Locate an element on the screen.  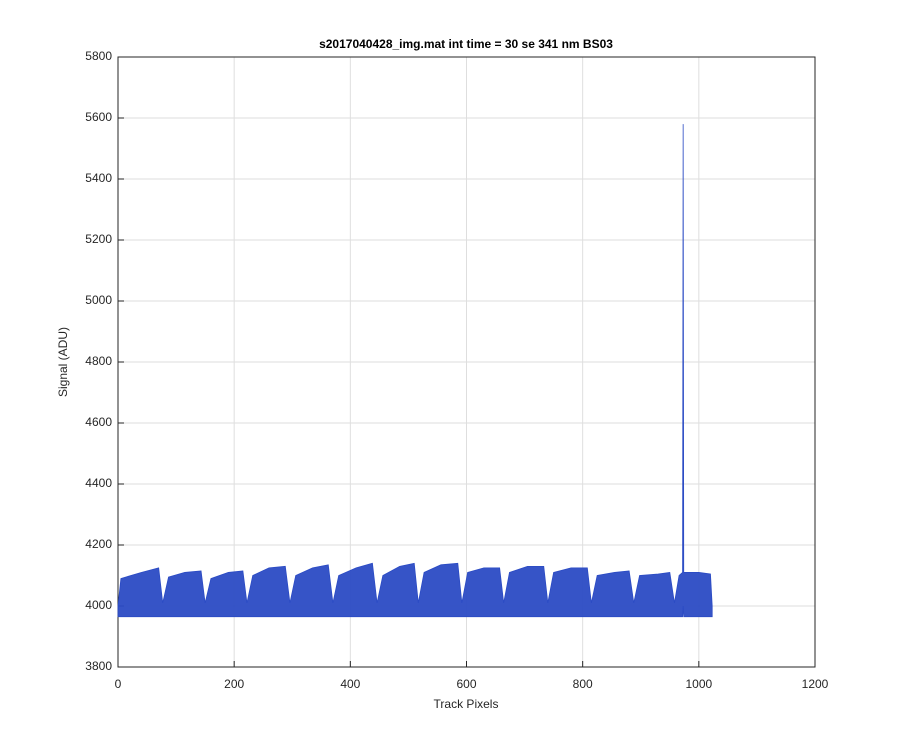
y-tick-label: 4200 is located at coordinates (98, 544).